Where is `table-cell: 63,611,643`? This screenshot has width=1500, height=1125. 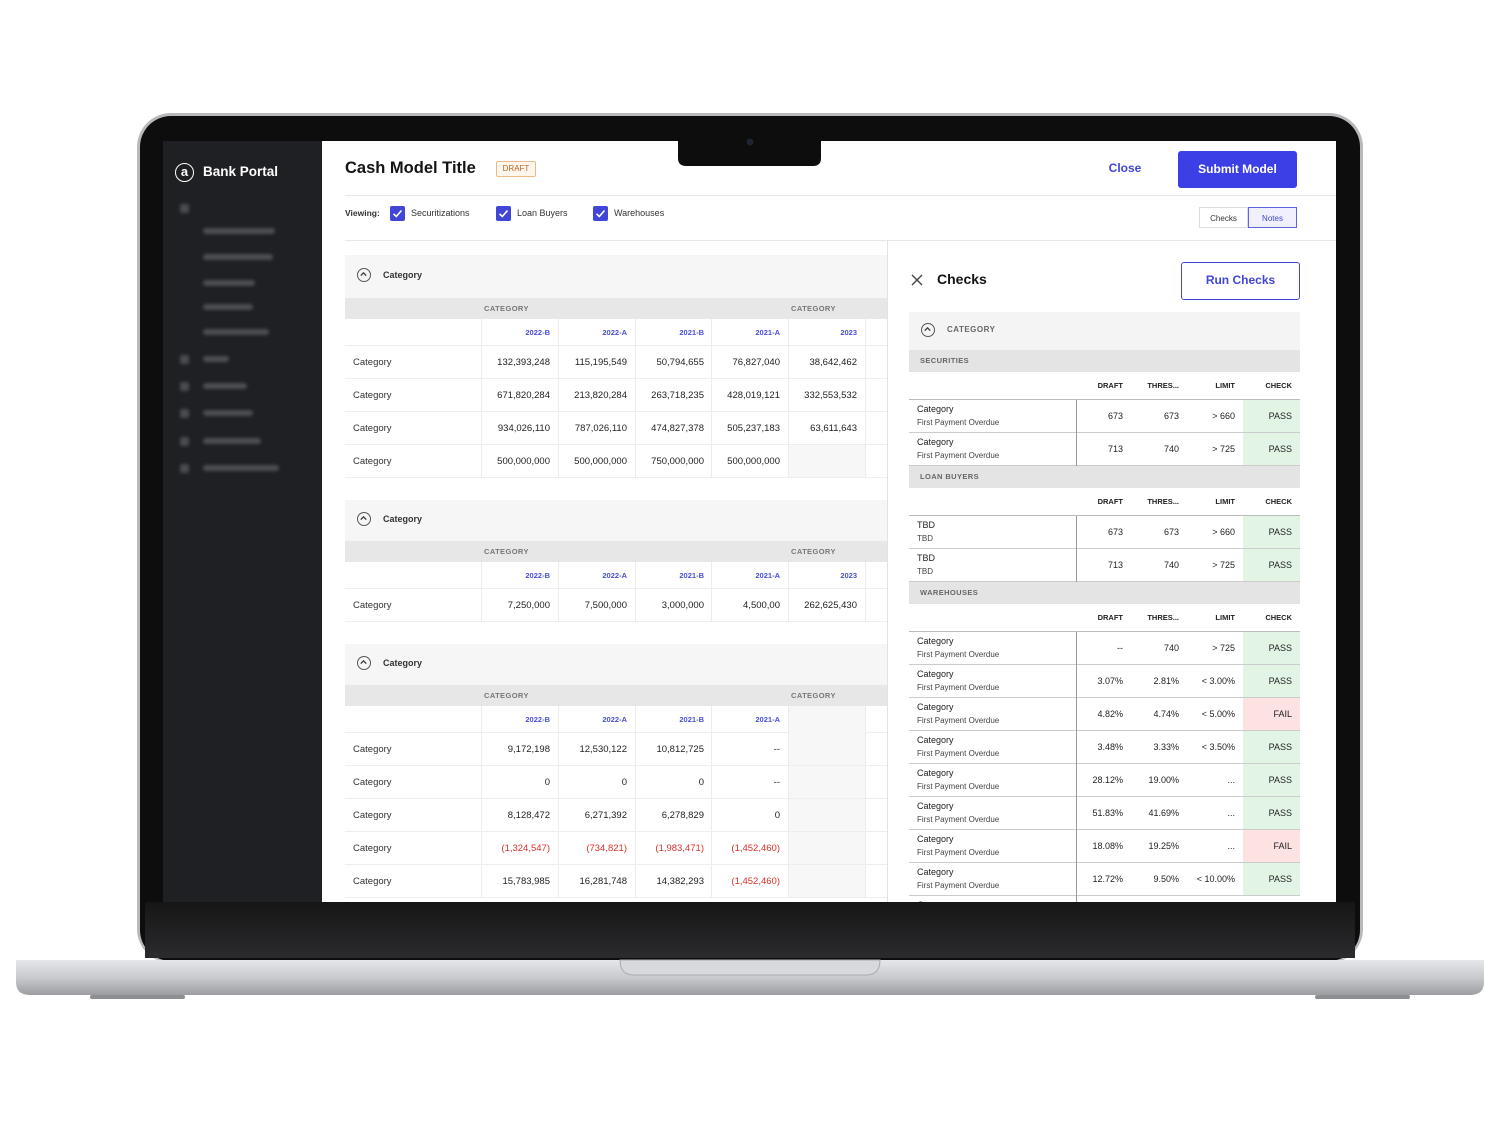 table-cell: 63,611,643 is located at coordinates (833, 428).